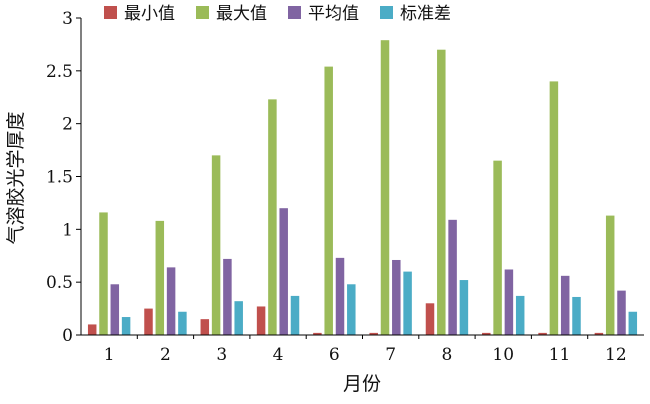 This screenshot has height=404, width=650. Describe the element at coordinates (425, 14) in the screenshot. I see `legend-label: 标准差` at that location.